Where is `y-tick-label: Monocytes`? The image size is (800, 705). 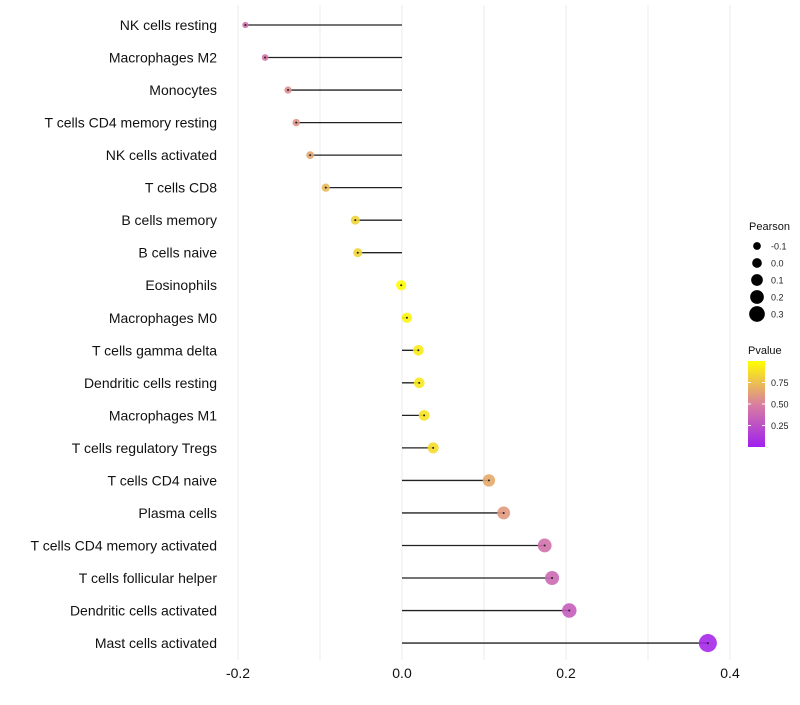
y-tick-label: Monocytes is located at coordinates (183, 90).